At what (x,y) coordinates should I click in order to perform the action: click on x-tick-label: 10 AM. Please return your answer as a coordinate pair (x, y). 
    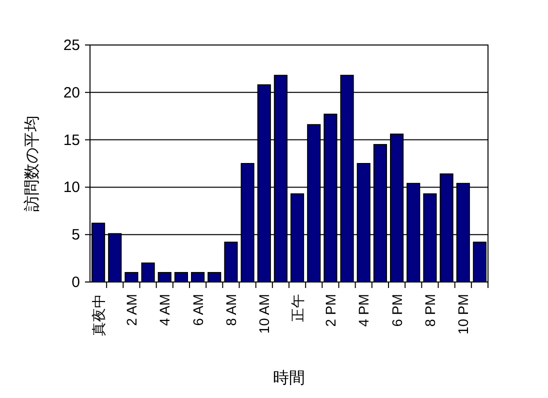
    Looking at the image, I should click on (264, 314).